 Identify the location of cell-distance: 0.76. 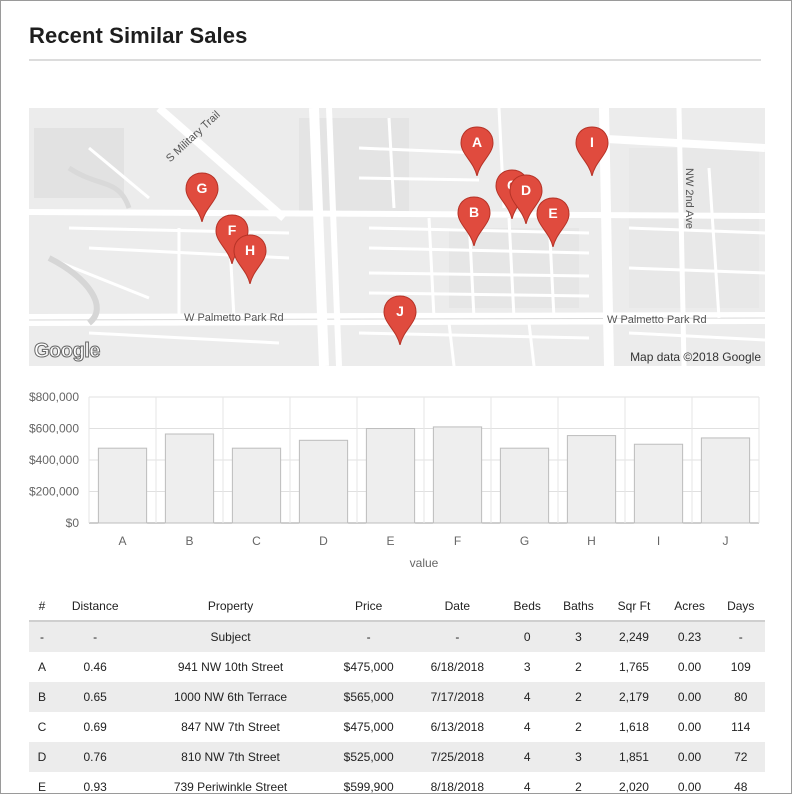
(95, 757).